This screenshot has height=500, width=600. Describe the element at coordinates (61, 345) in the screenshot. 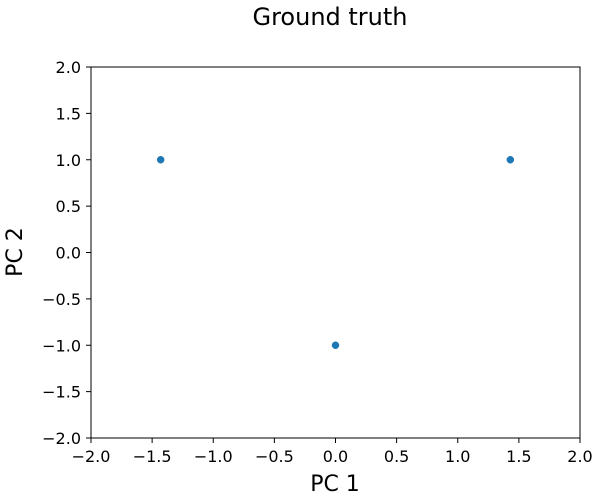

I see `y-tick-label: −1.0` at that location.